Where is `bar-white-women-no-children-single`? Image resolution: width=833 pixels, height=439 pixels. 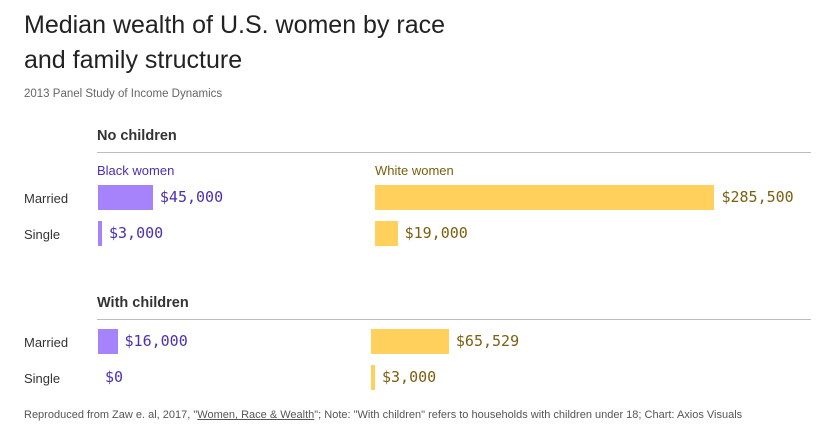 bar-white-women-no-children-single is located at coordinates (386, 233).